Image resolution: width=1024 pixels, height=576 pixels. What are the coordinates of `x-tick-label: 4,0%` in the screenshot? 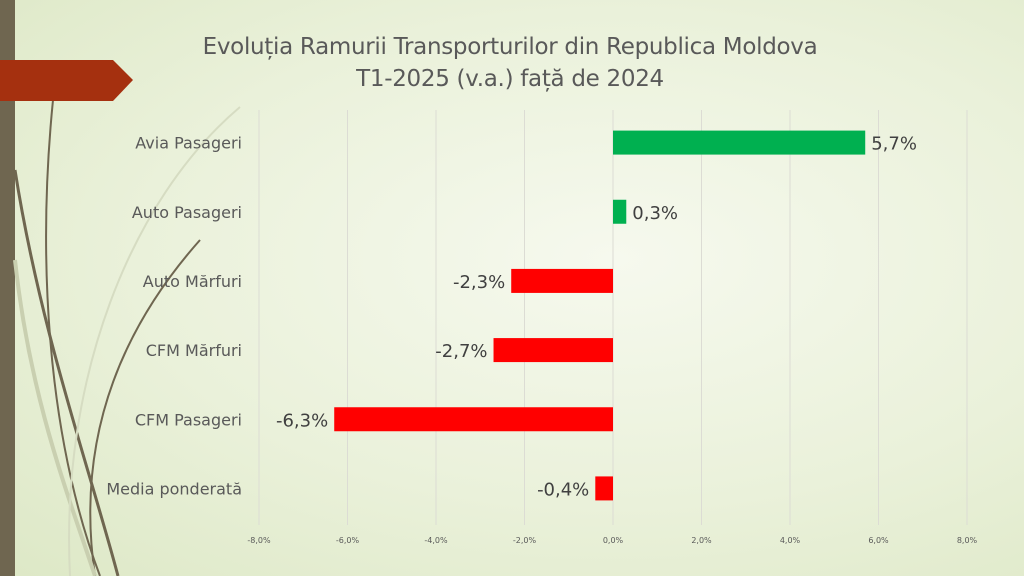 It's located at (790, 540).